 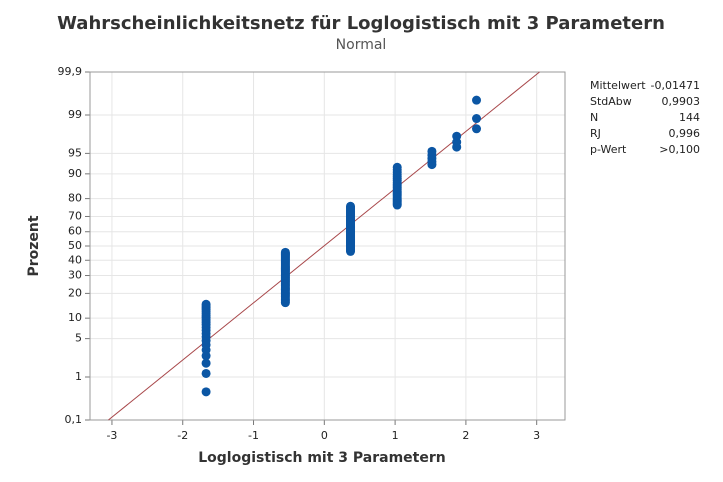 I want to click on y-tick-label: 50, so click(x=75, y=245).